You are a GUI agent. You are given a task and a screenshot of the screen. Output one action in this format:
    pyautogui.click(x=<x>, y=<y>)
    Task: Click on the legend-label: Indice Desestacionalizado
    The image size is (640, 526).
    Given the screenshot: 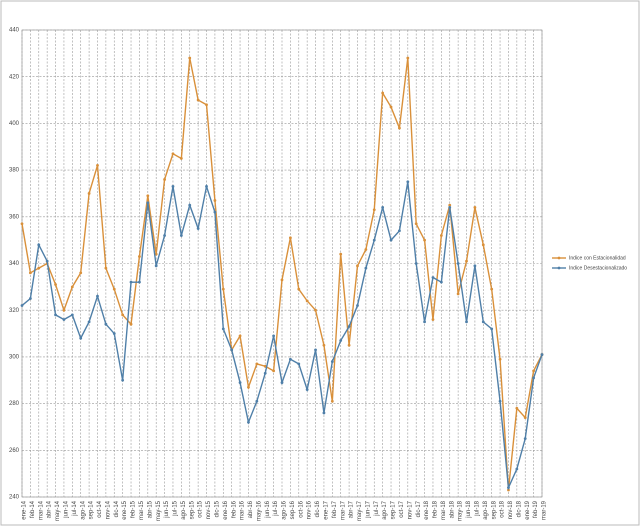 What is the action you would take?
    pyautogui.click(x=598, y=268)
    